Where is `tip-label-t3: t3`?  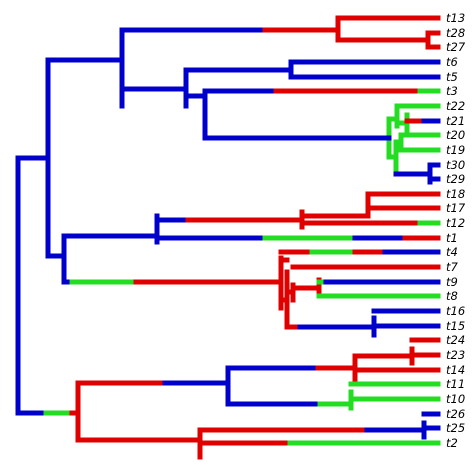
tip-label-t3: t3 is located at coordinates (452, 91).